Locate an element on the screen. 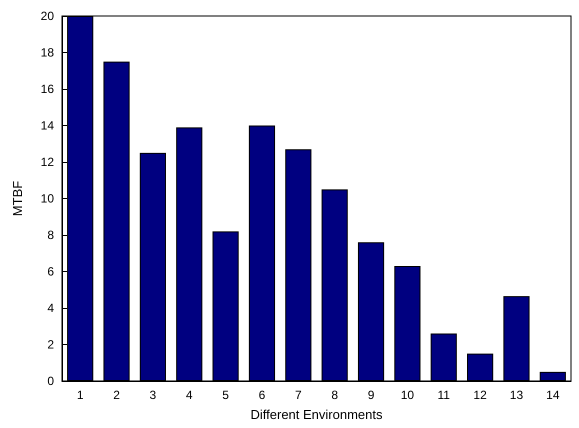  y-axis-title: MTBF is located at coordinates (17, 198).